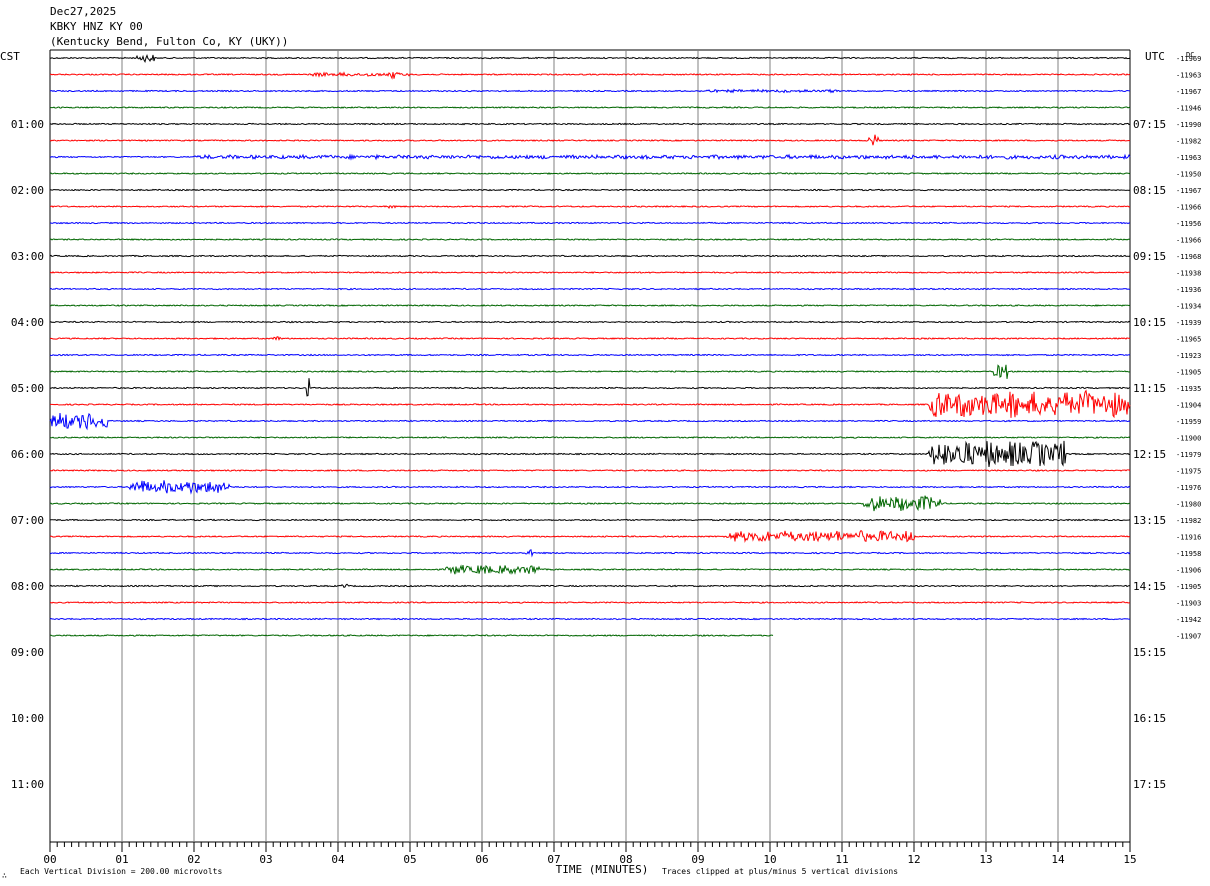 Image resolution: width=1210 pixels, height=886 pixels. What do you see at coordinates (1188, 356) in the screenshot?
I see `dc-offset-label: -11923` at bounding box center [1188, 356].